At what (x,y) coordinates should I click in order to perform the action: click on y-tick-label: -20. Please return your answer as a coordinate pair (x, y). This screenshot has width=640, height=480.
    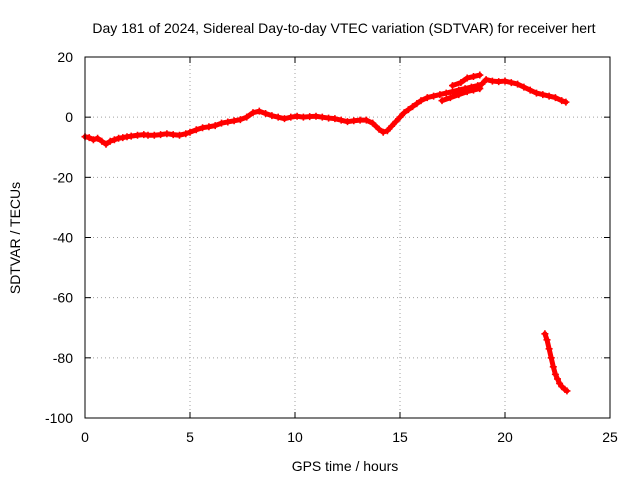
    Looking at the image, I should click on (63, 177).